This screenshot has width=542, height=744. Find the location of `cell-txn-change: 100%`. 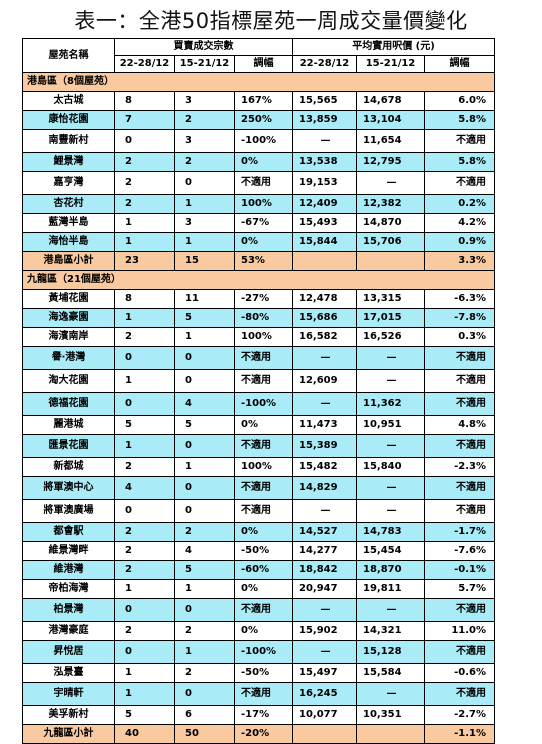

cell-txn-change: 100% is located at coordinates (263, 204).